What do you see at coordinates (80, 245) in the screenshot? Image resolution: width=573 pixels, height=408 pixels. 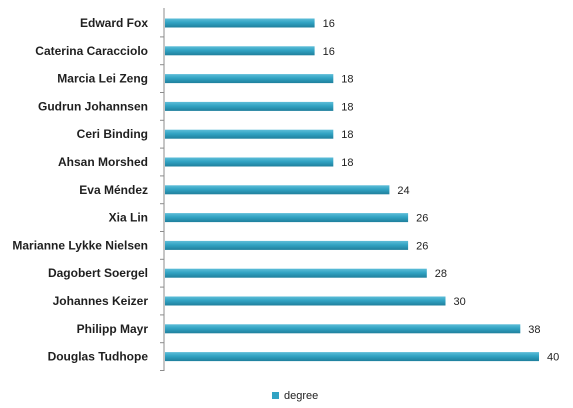 I see `category-label: Marianne Lykke Nielsen` at bounding box center [80, 245].